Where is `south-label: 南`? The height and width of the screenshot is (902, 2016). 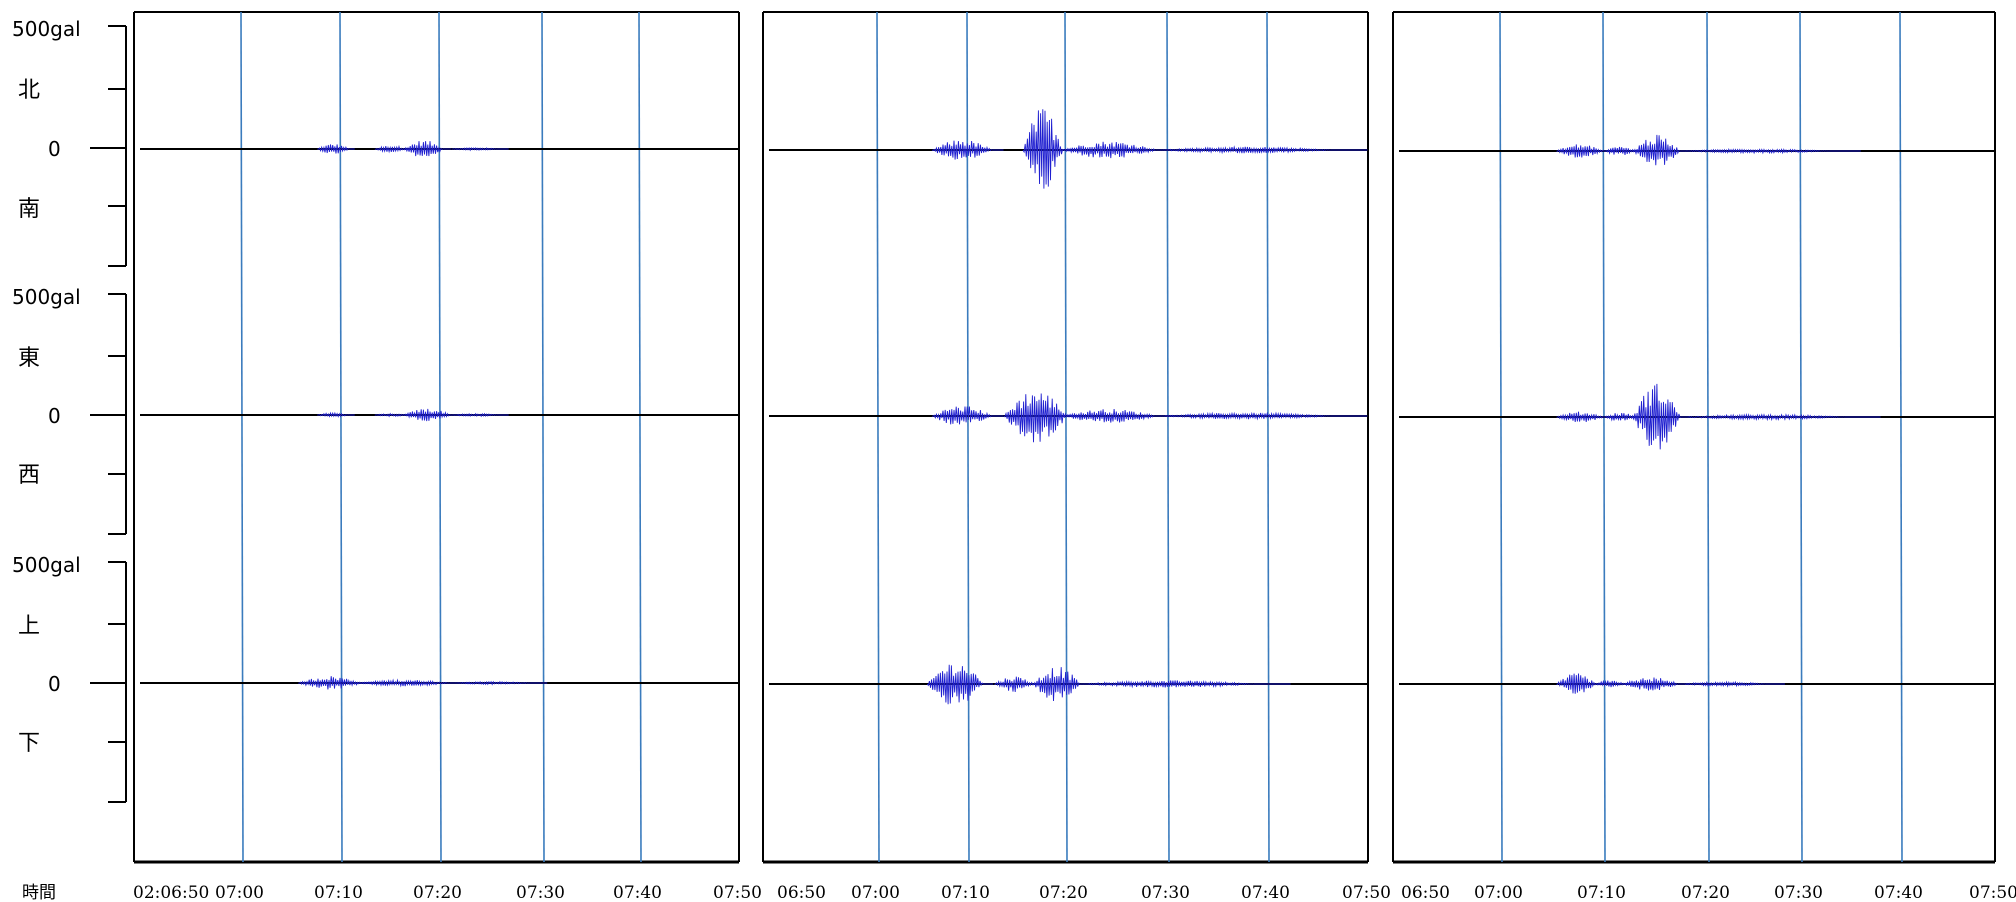
south-label: 南 is located at coordinates (29, 209).